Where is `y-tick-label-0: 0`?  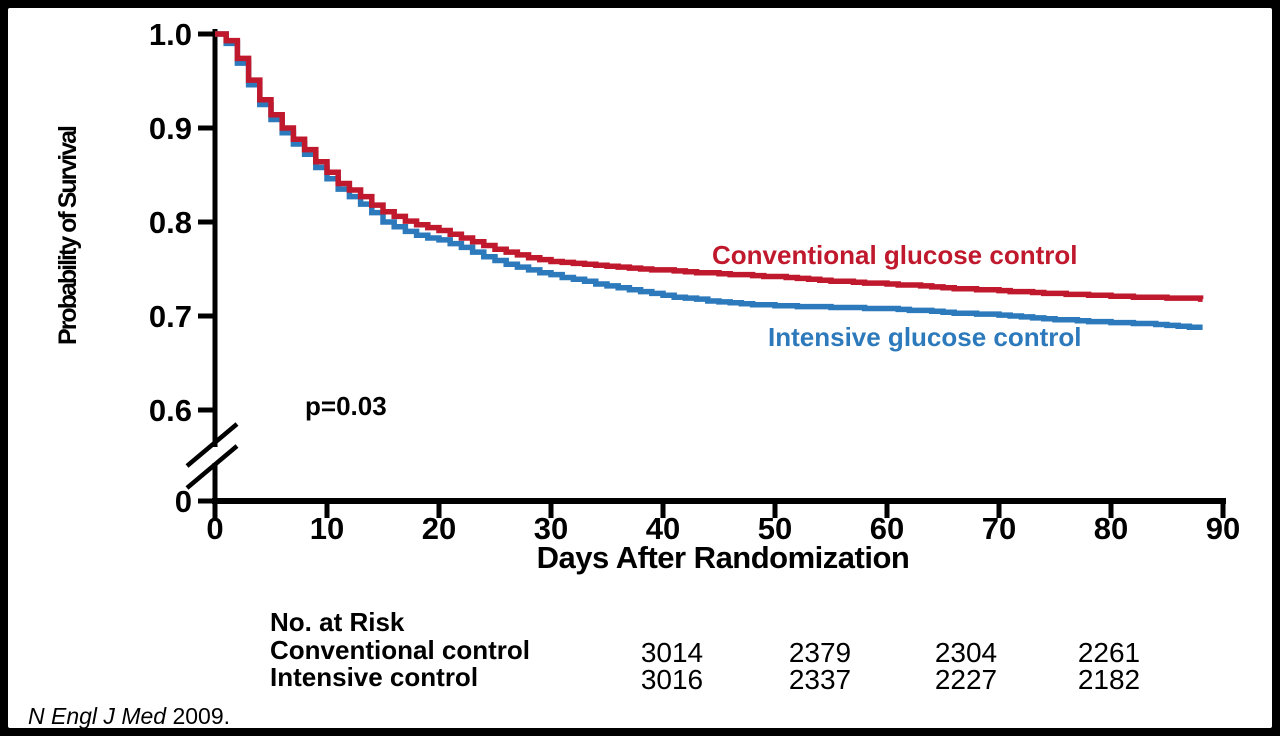 y-tick-label-0: 0 is located at coordinates (183, 501).